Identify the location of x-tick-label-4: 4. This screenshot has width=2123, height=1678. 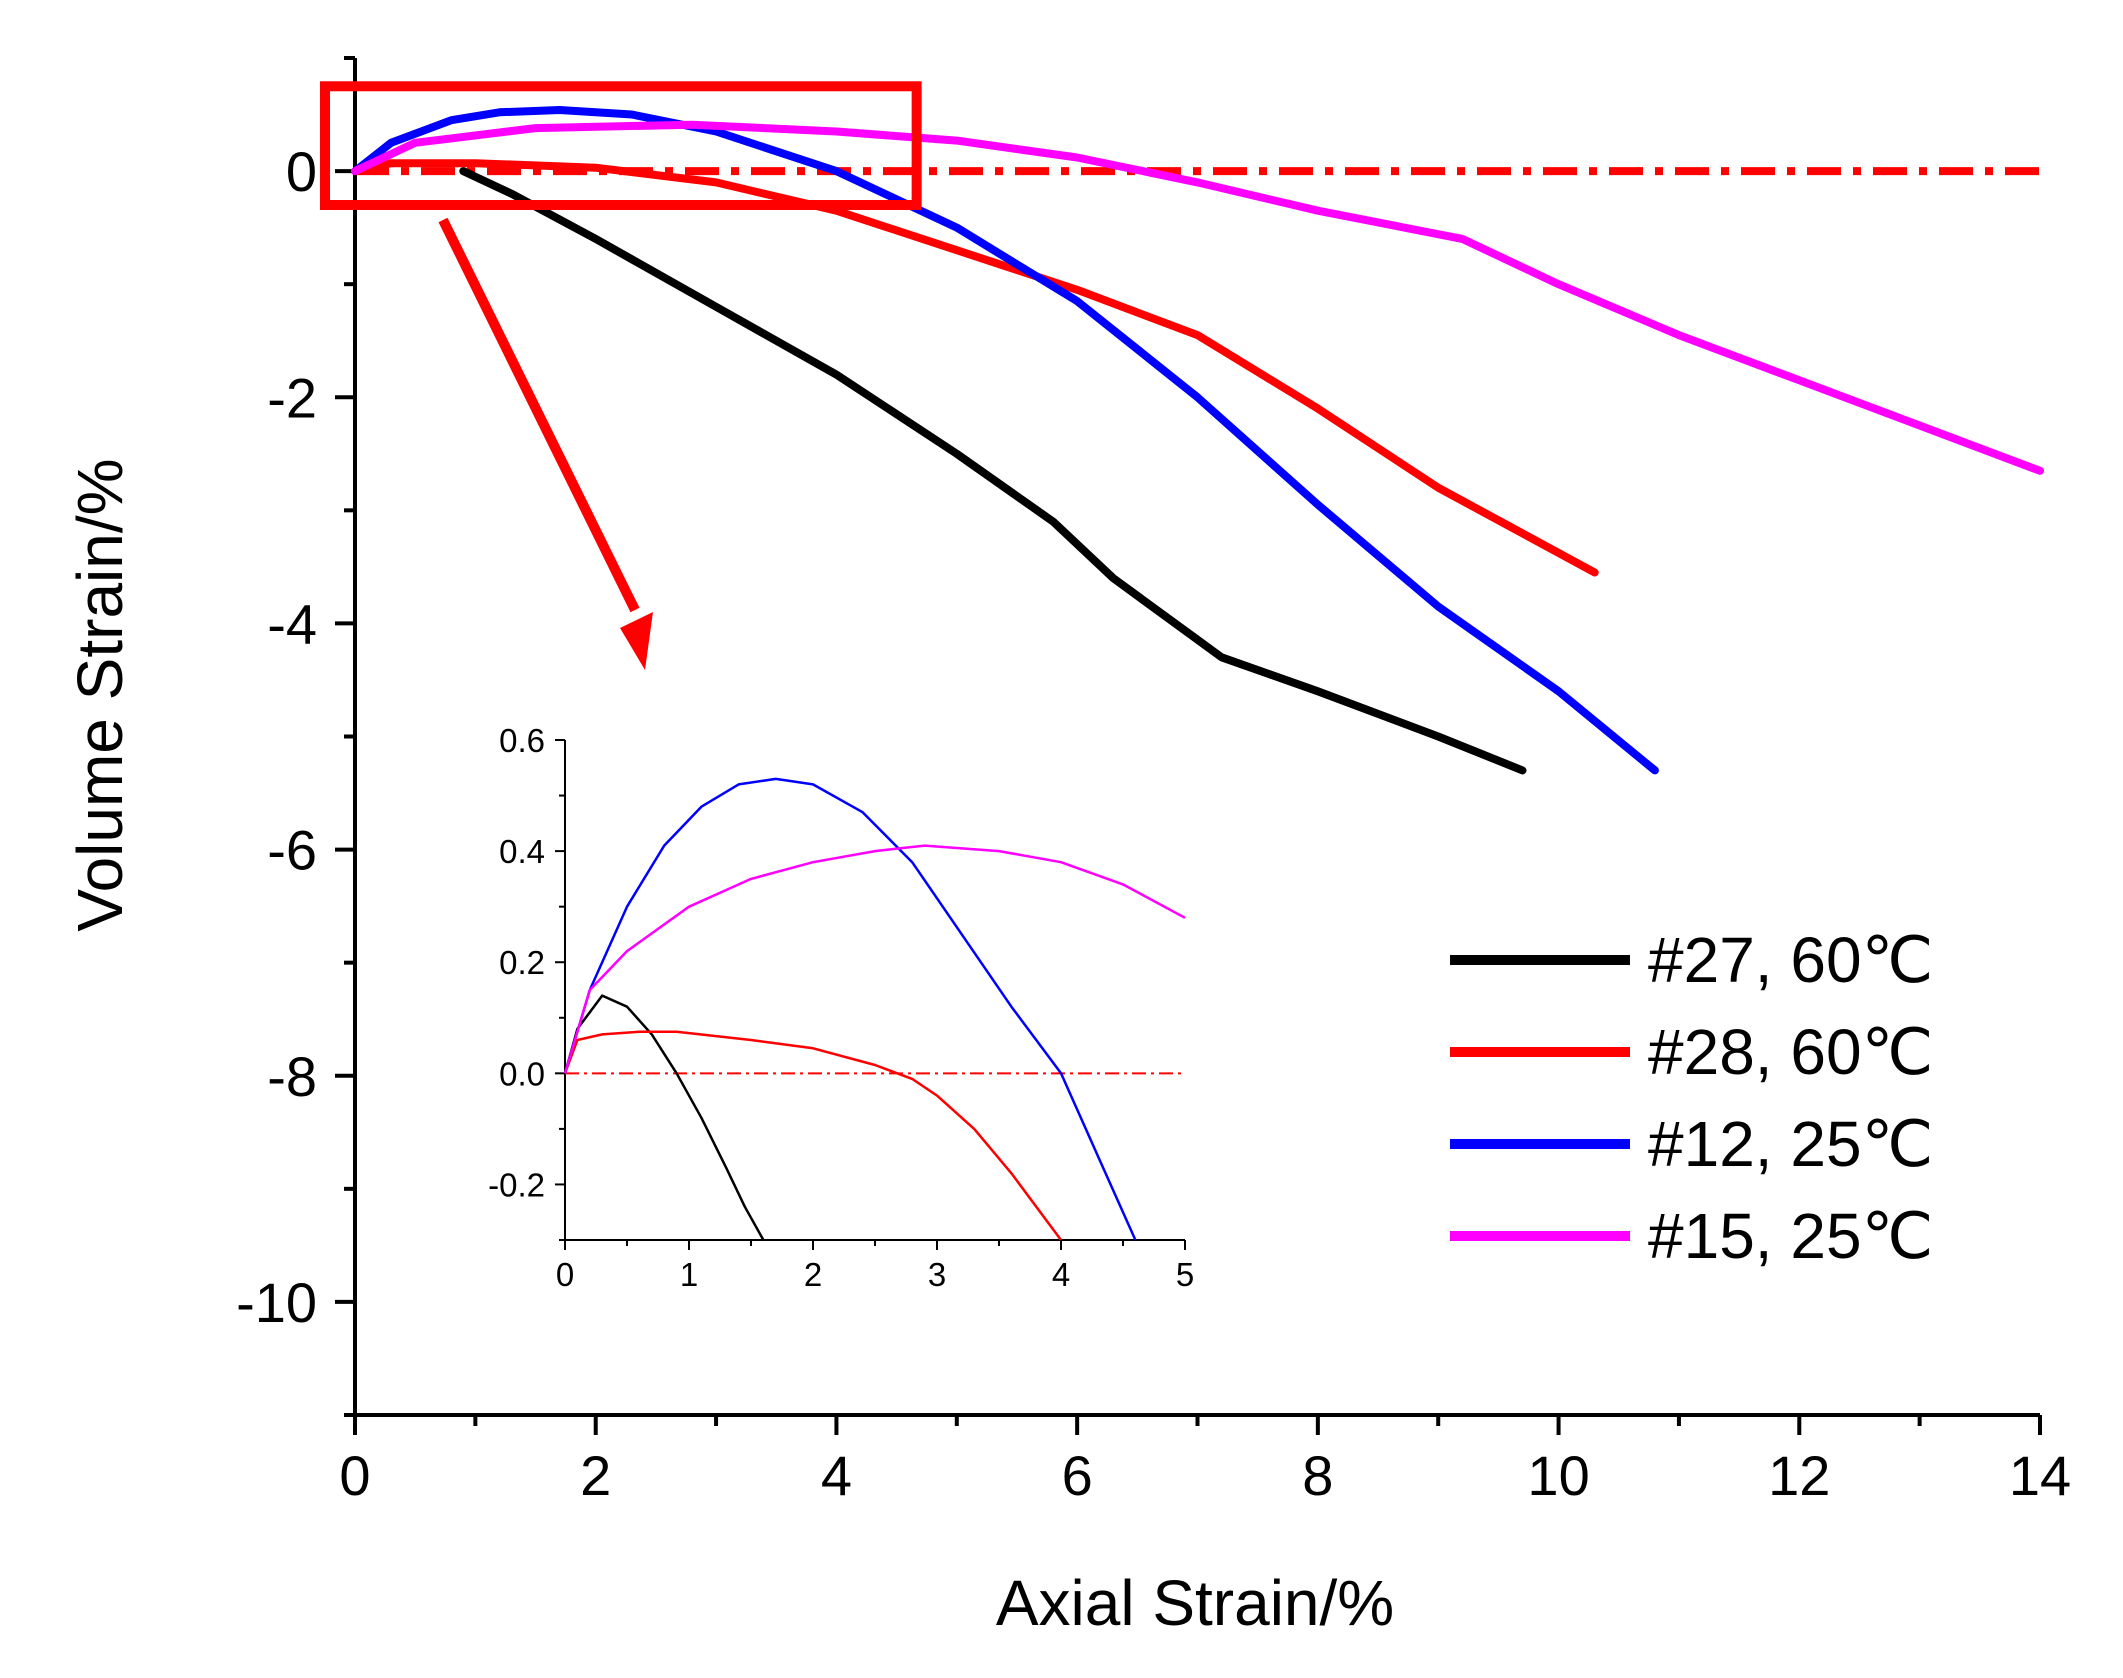
(836, 1475).